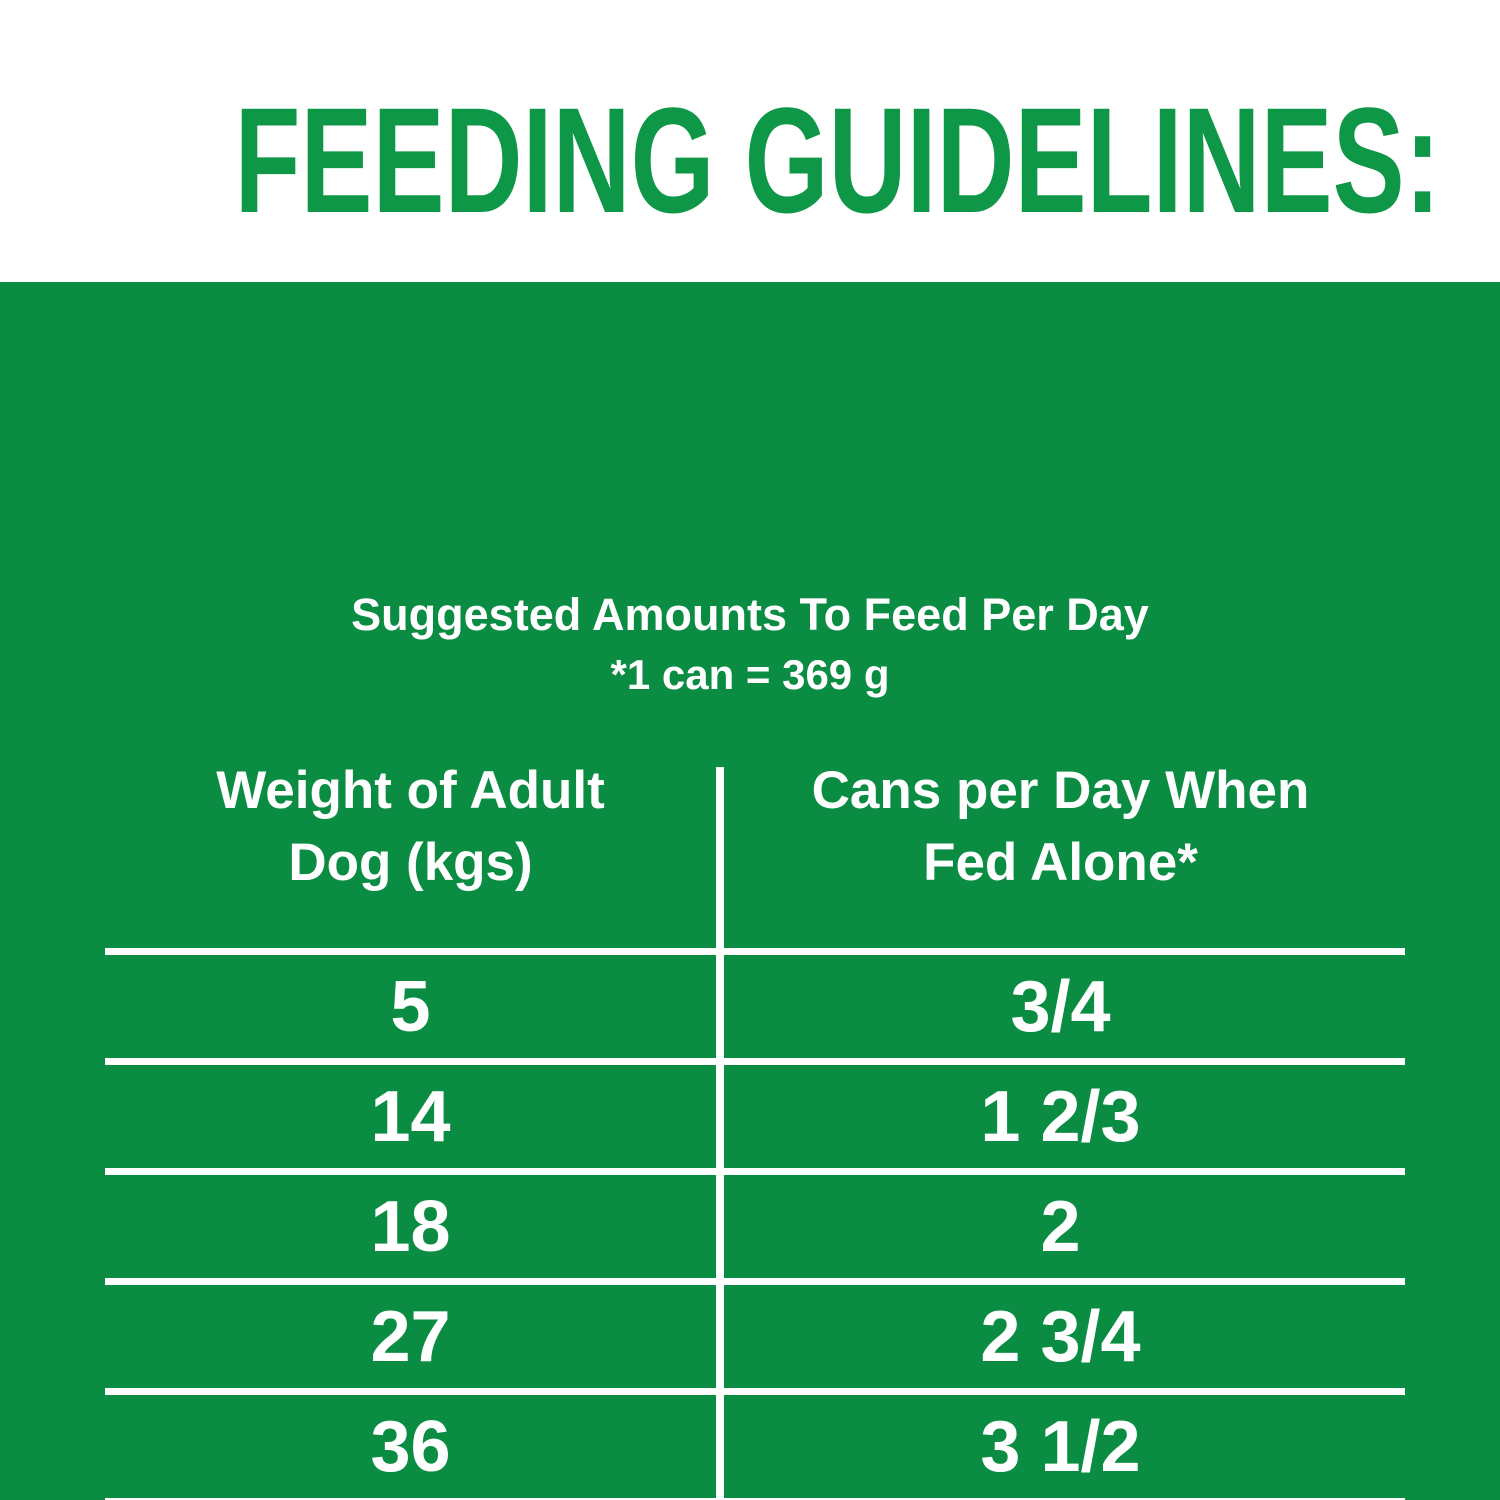  Describe the element at coordinates (1060, 862) in the screenshot. I see `column-header-cans-line-2: Fed Alone*` at that location.